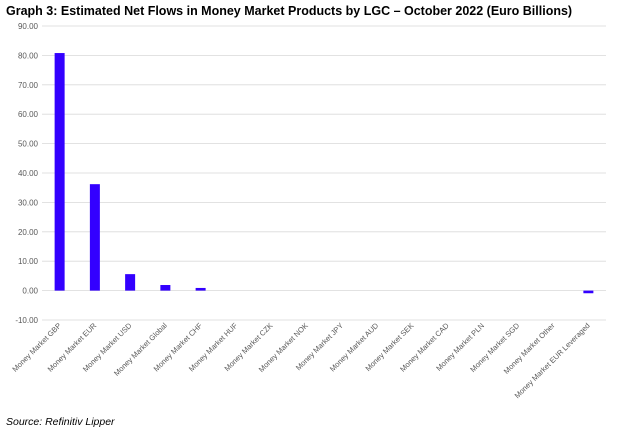  I want to click on y-tick-label: 20.00, so click(28, 232).